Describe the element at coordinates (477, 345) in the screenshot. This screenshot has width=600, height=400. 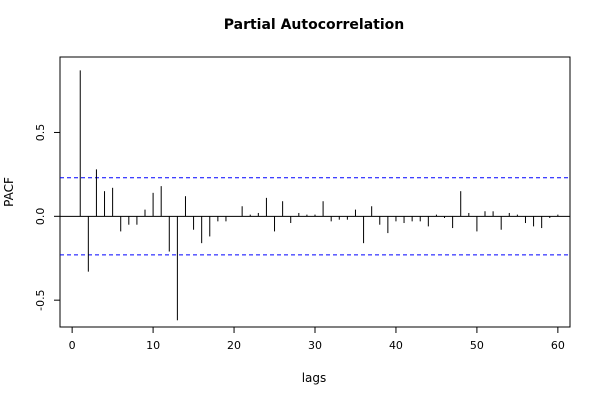
I see `x-tick-label: 50` at that location.